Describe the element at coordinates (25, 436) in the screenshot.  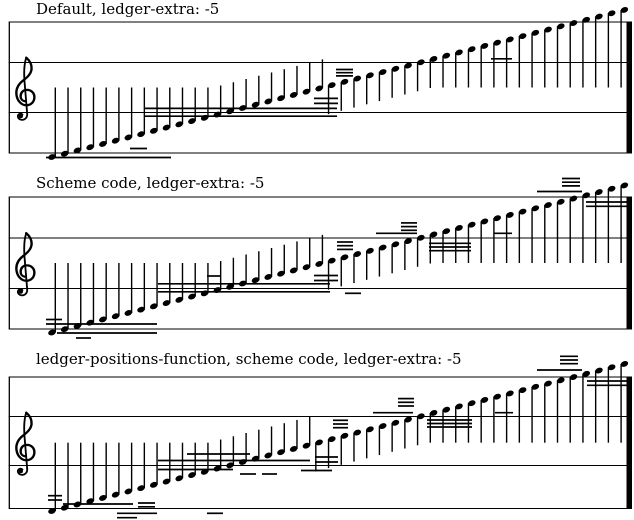
I see `treble-clef-loop` at that location.